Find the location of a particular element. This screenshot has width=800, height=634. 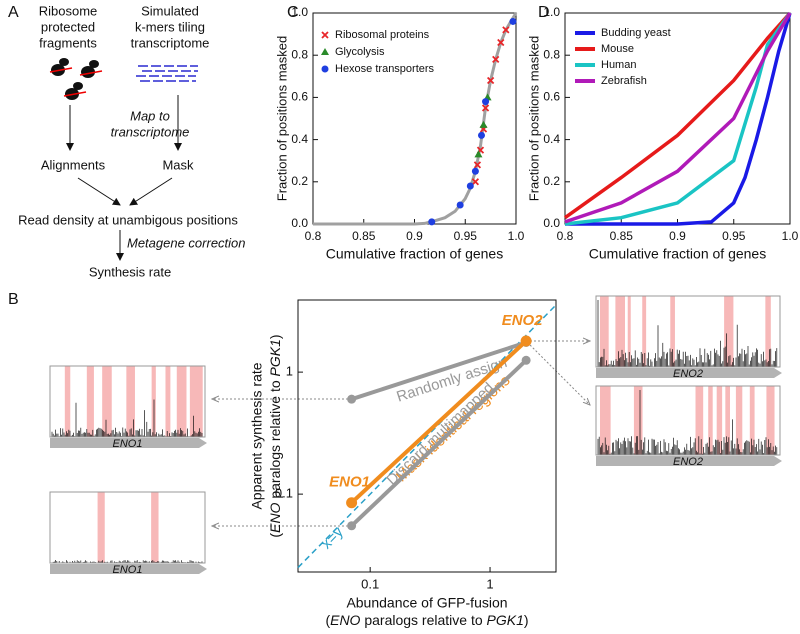

label: Map to is located at coordinates (150, 115).